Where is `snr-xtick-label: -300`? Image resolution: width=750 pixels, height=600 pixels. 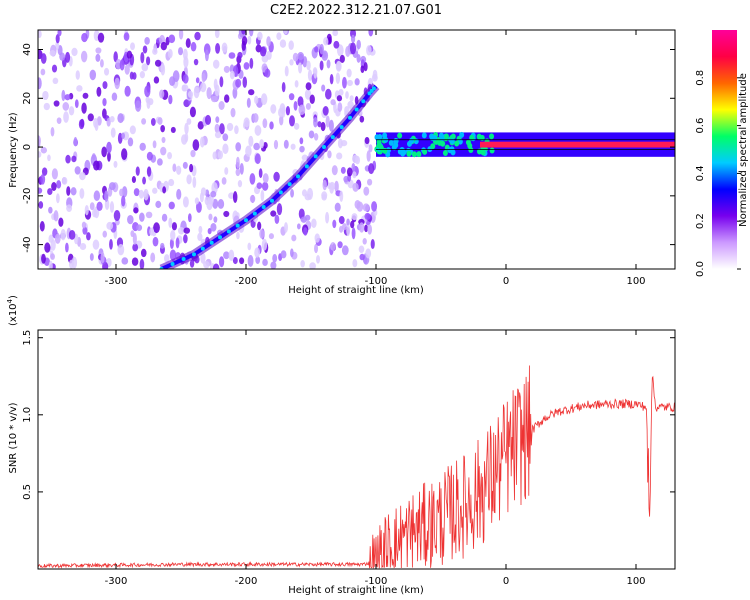
snr-xtick-label: -300 is located at coordinates (116, 581).